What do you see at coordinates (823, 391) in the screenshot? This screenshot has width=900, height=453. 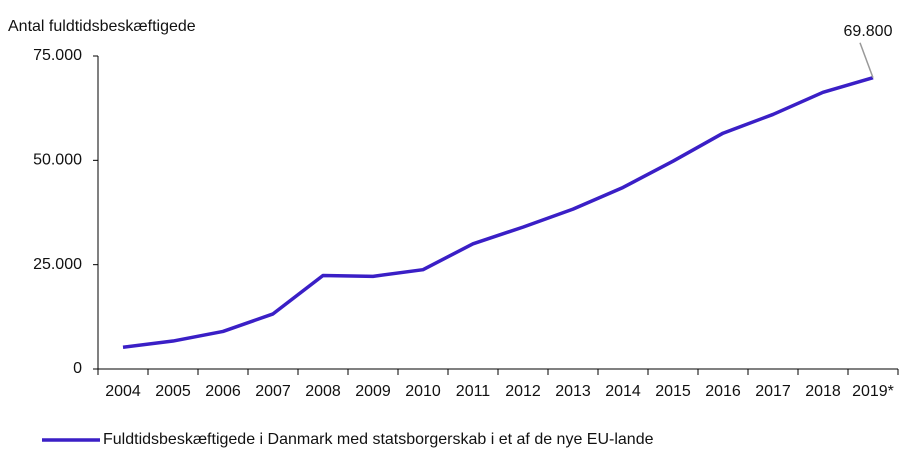 I see `x-tick-label: 2018` at bounding box center [823, 391].